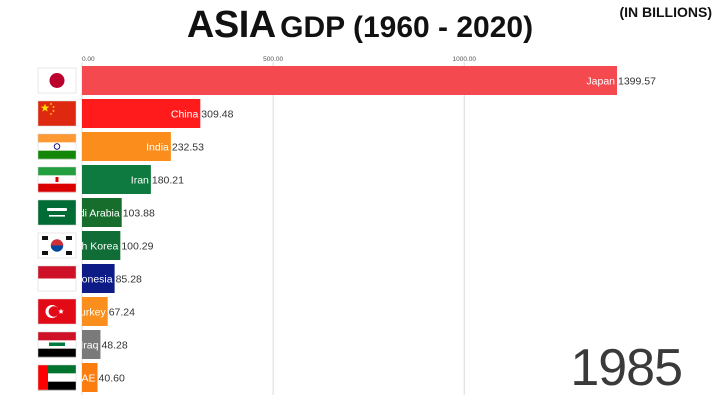  Describe the element at coordinates (140, 181) in the screenshot. I see `category-label: Iran` at that location.